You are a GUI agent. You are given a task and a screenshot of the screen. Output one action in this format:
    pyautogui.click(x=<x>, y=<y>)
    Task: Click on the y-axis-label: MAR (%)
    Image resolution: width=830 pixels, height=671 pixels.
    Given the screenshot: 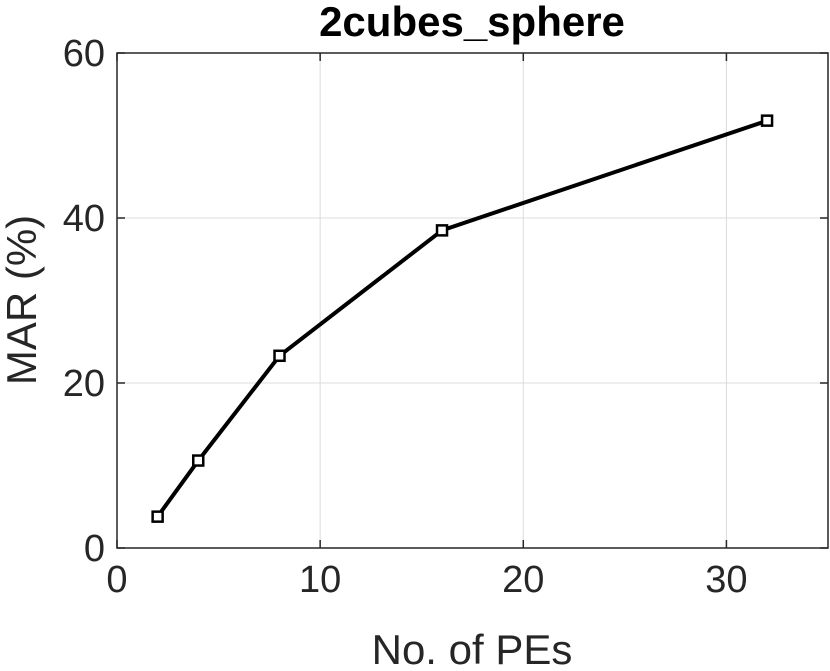 What is the action you would take?
    pyautogui.click(x=22, y=300)
    